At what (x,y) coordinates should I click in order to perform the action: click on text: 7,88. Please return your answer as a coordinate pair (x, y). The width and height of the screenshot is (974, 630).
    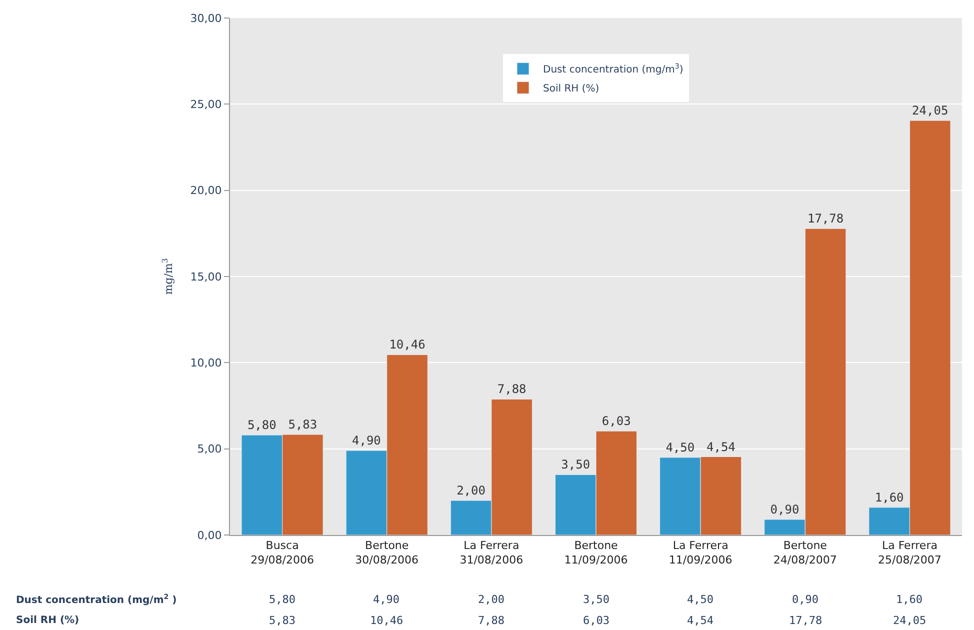
    Looking at the image, I should click on (511, 389).